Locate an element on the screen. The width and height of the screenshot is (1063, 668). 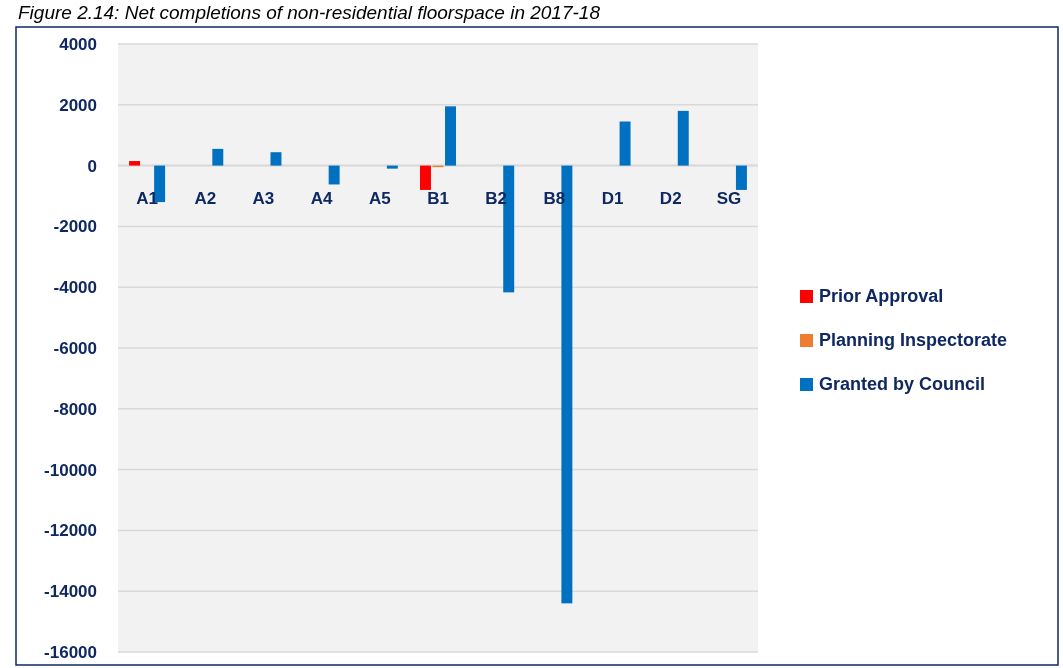
y-tick-label: 0 is located at coordinates (92, 166).